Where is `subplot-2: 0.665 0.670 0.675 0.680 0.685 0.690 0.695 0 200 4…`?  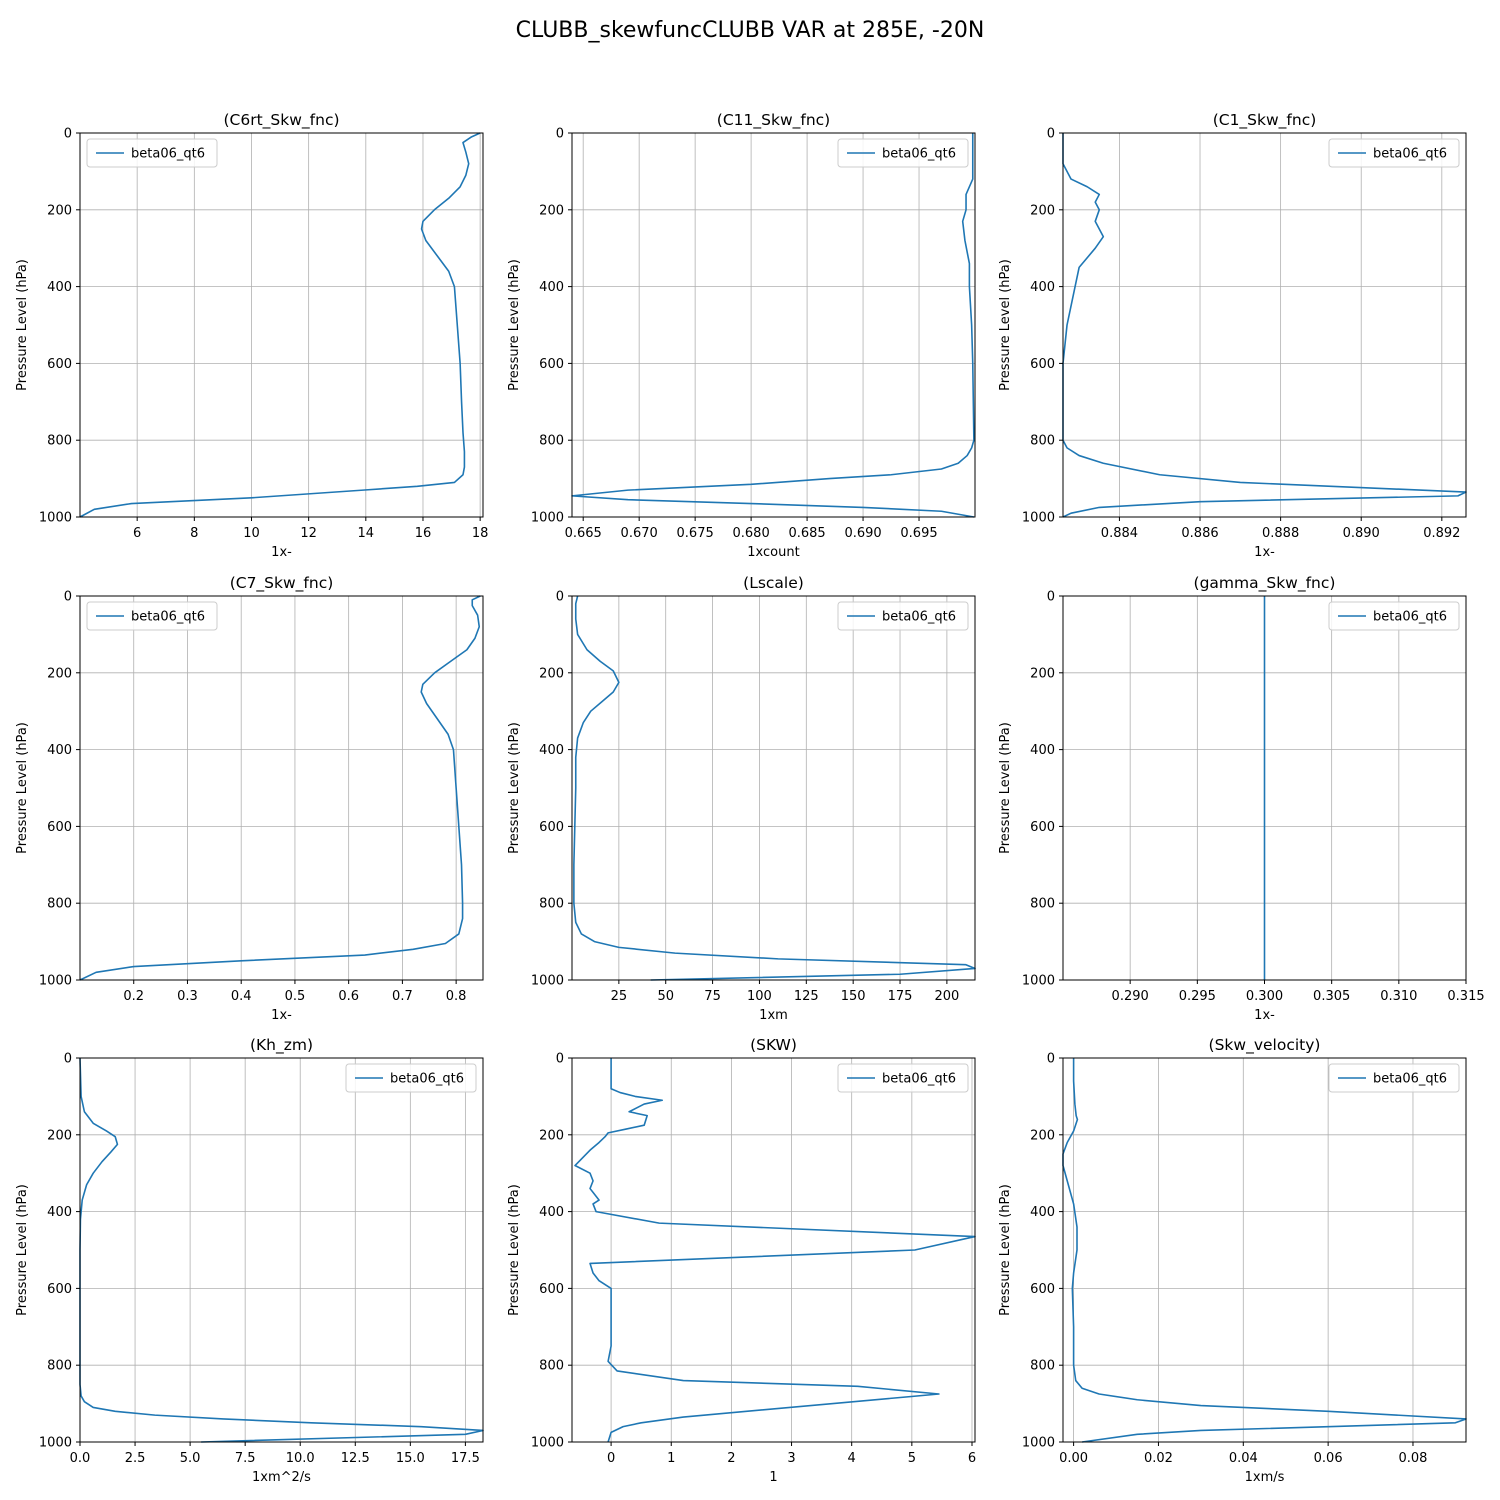
subplot-2: 0.665 0.670 0.675 0.680 0.685 0.690 0.695 0 200 4… is located at coordinates (741, 335).